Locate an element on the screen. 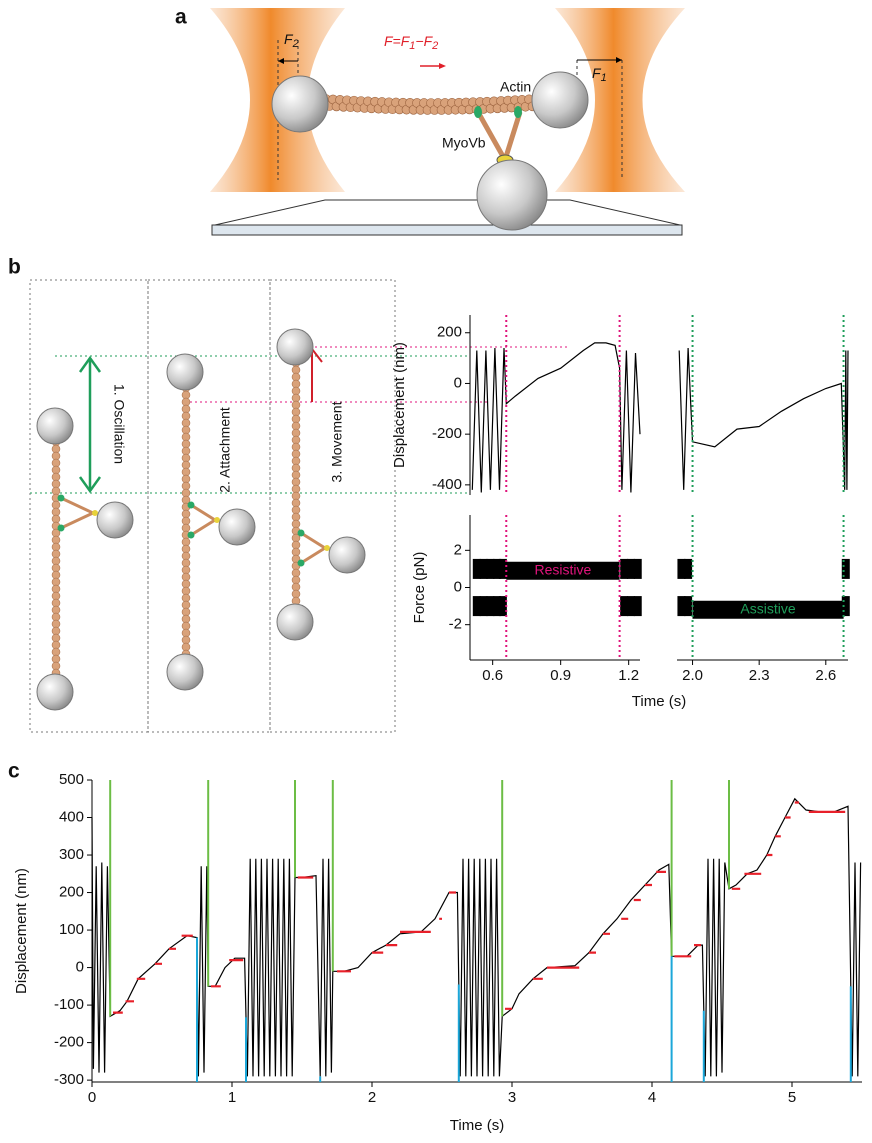  y-axis-label: Force (pN) is located at coordinates (419, 588).